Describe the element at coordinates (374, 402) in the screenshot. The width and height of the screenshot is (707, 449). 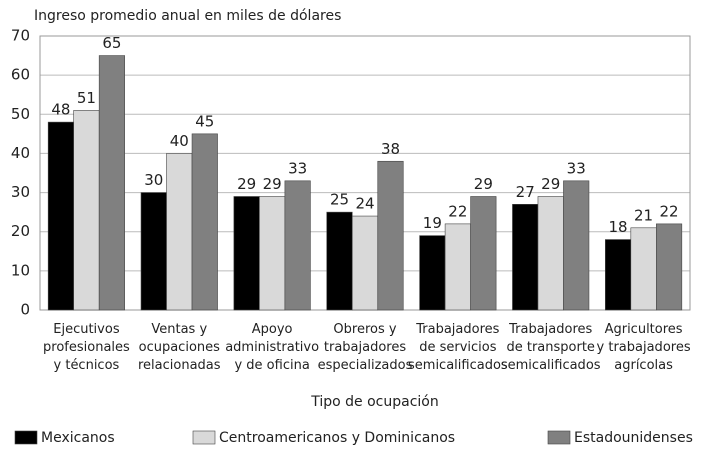
I see `x-axis-title: Tipo de ocupación` at that location.